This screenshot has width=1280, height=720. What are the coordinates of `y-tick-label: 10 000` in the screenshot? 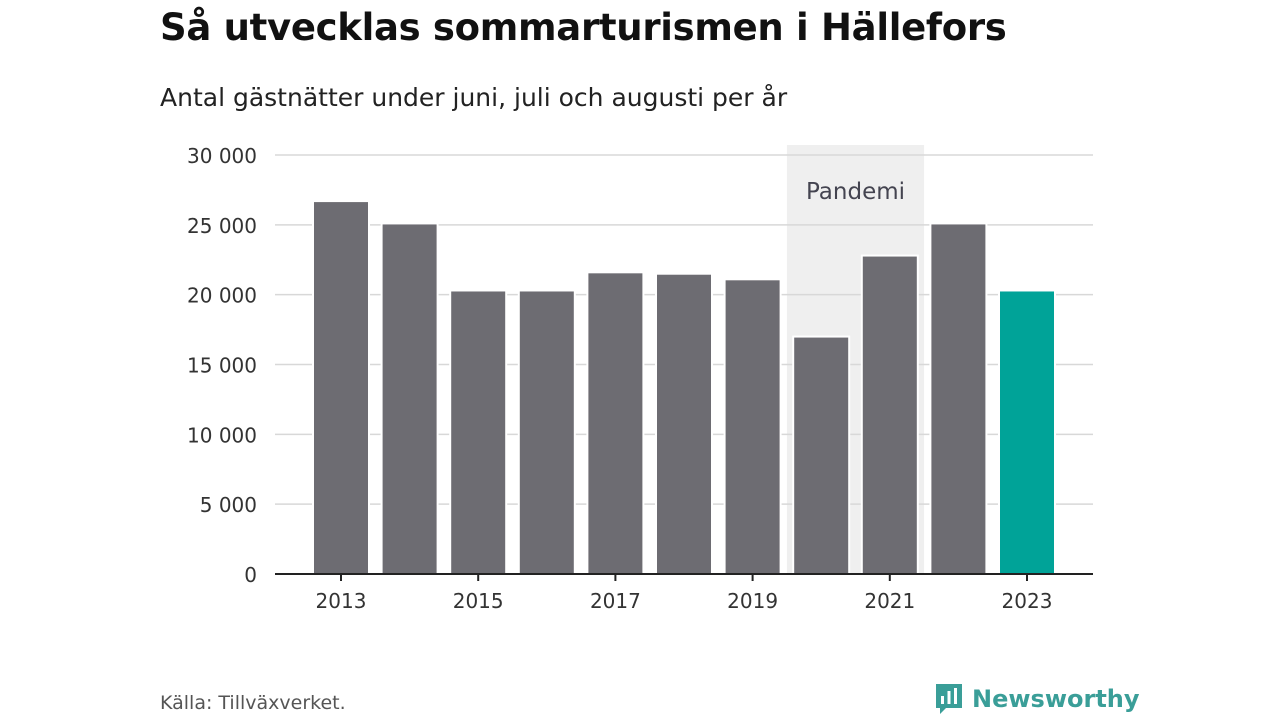 It's located at (222, 435).